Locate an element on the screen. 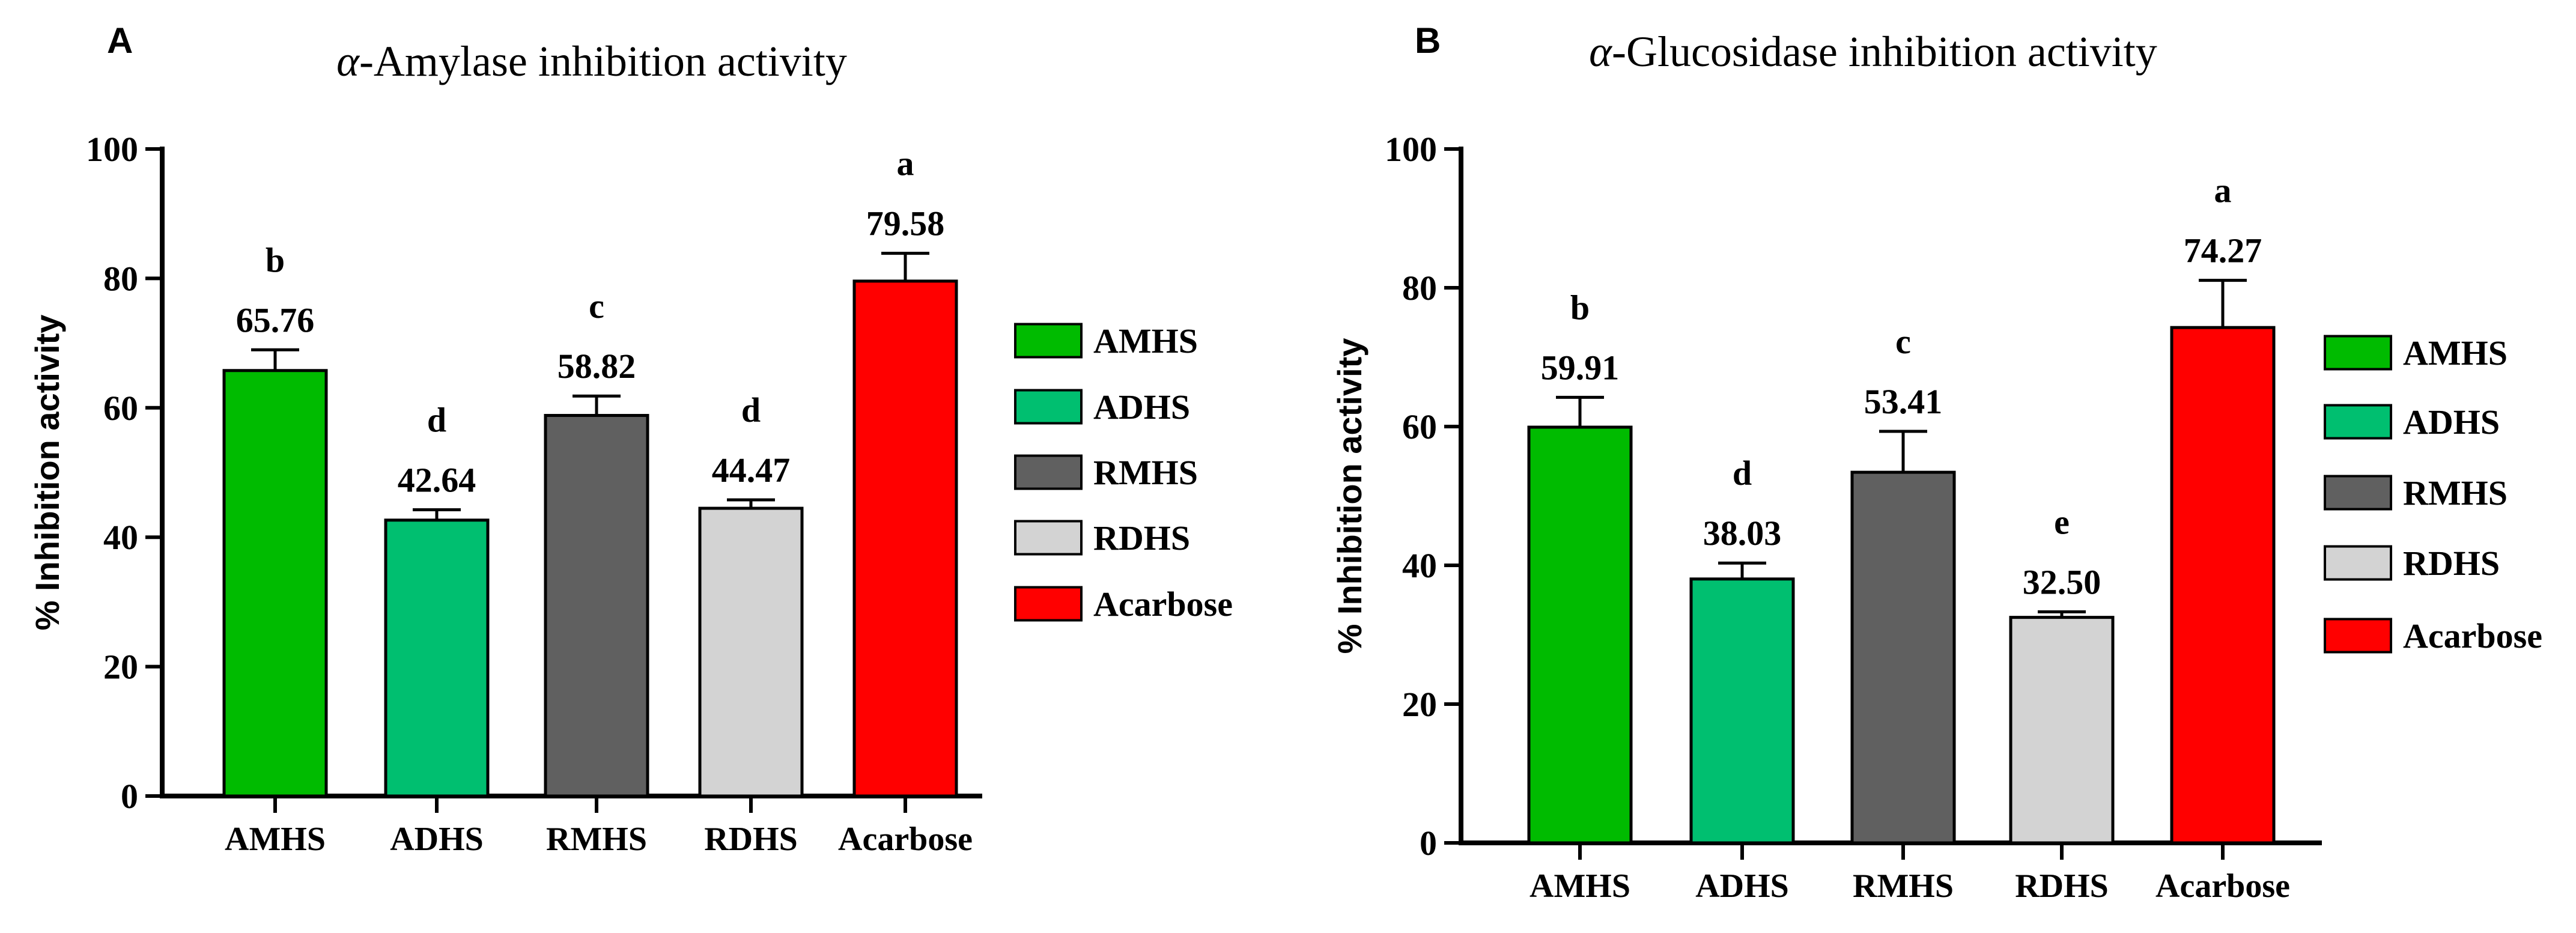 The image size is (2576, 933). significance-label-rdhs: d is located at coordinates (751, 410).